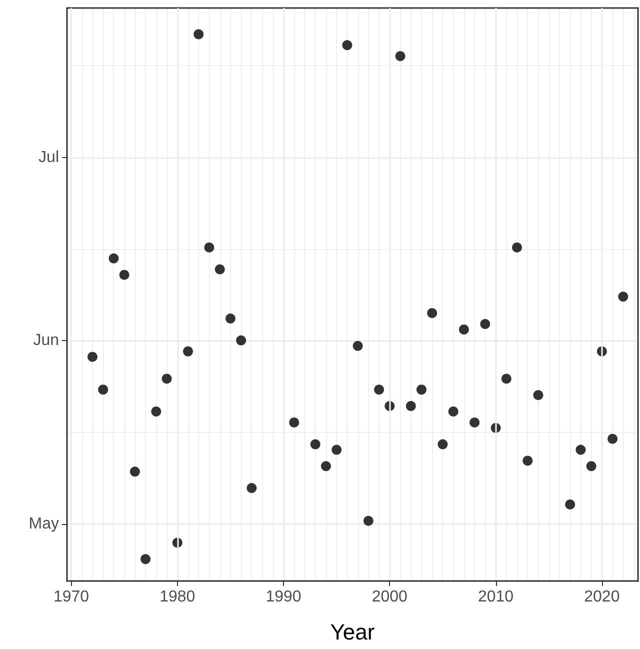  I want to click on x-tick-label: 2020, so click(602, 597).